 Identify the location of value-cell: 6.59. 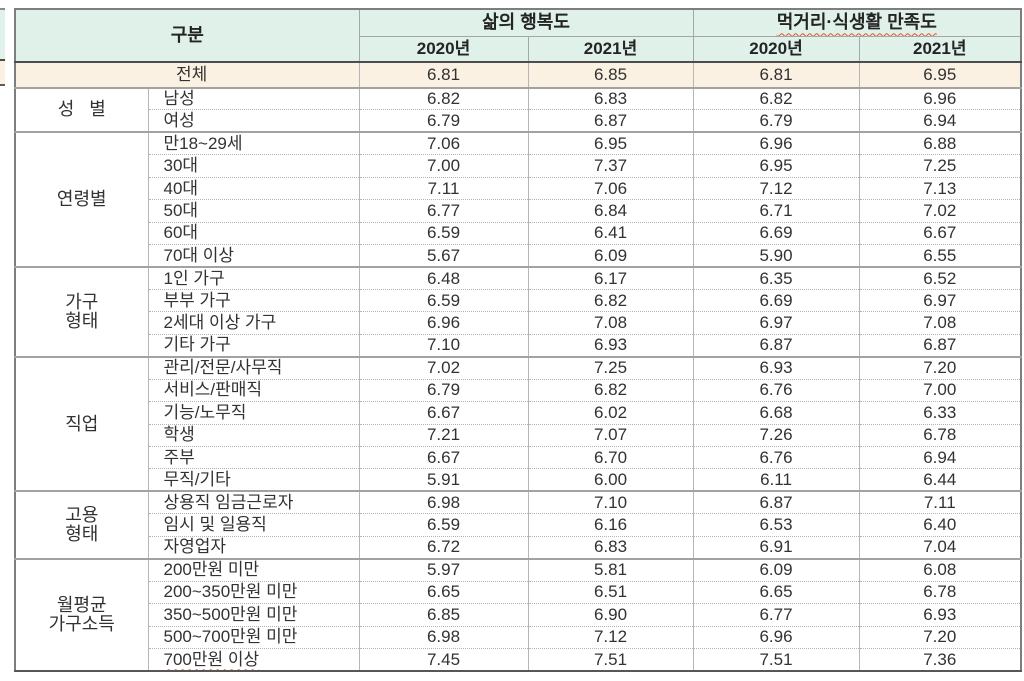
(443, 233).